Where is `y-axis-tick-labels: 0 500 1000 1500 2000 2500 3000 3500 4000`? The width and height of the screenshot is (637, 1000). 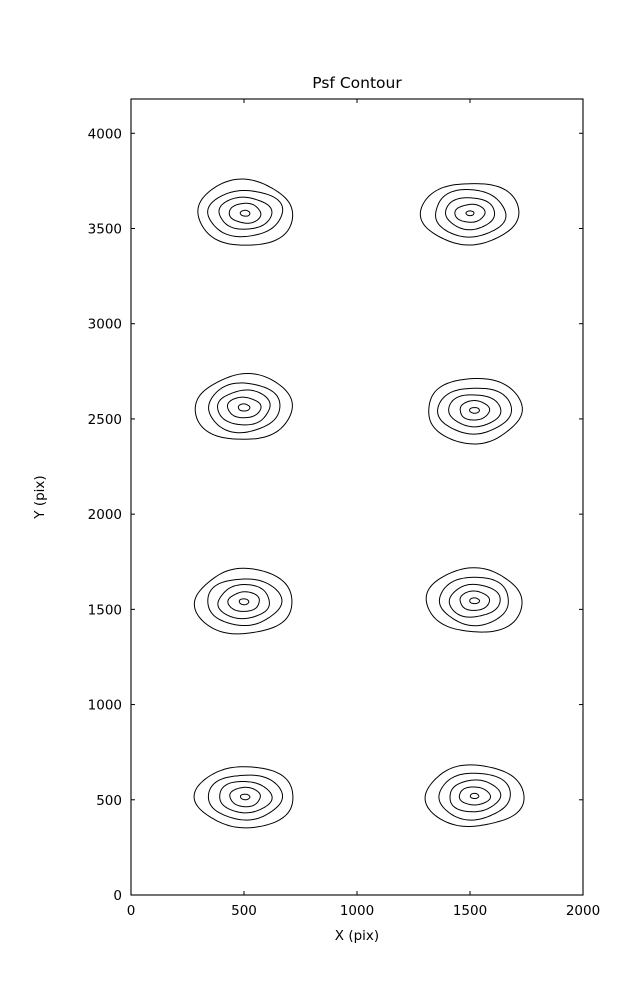
y-axis-tick-labels: 0 500 1000 1500 2000 2500 3000 3500 4000 is located at coordinates (105, 515).